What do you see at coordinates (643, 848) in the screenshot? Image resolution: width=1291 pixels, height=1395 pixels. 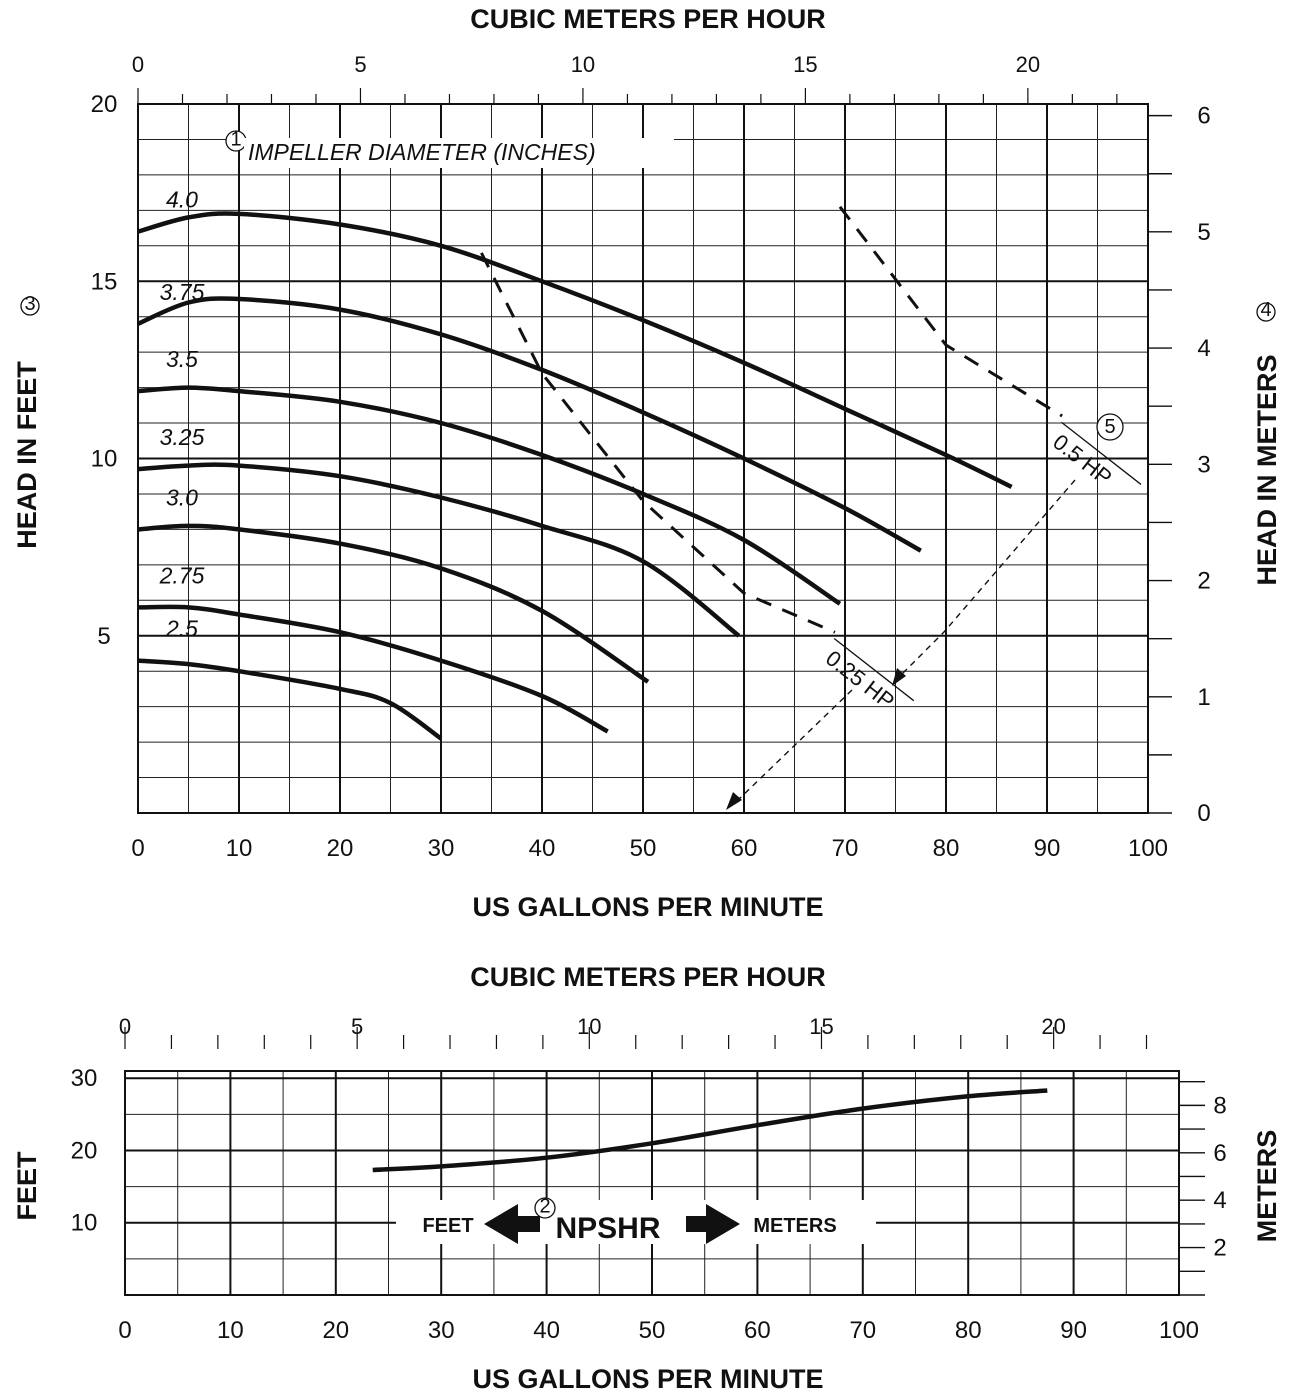 I see `bottom-axis-tick-label: 50` at bounding box center [643, 848].